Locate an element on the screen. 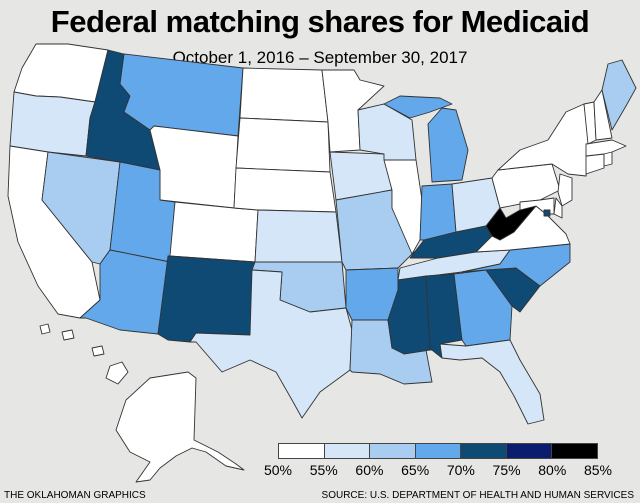 The height and width of the screenshot is (503, 640). state-ks is located at coordinates (298, 236).